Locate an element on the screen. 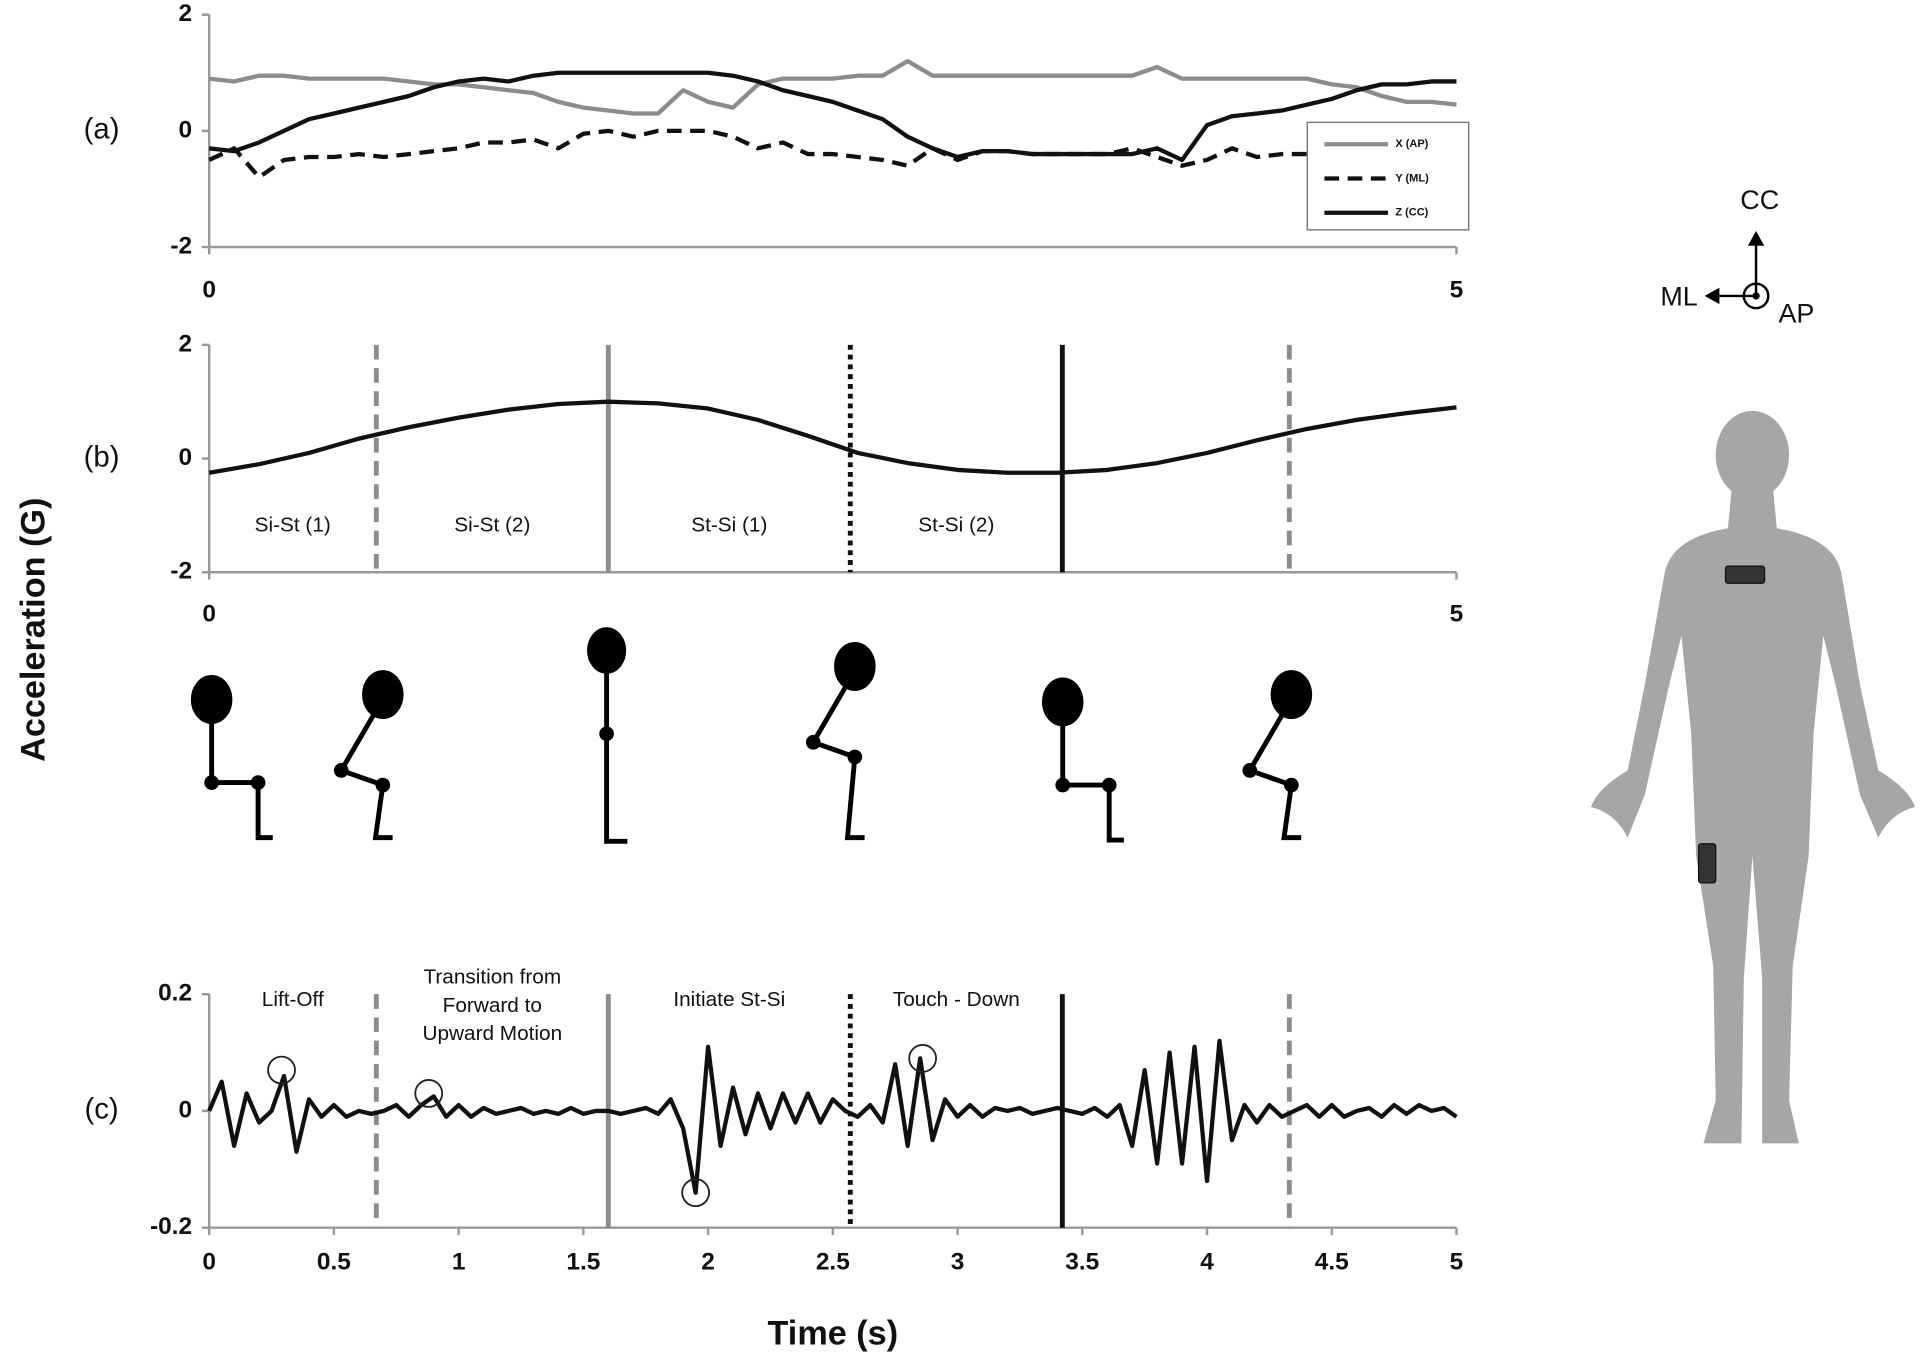  annotation: Forward to is located at coordinates (492, 1005).